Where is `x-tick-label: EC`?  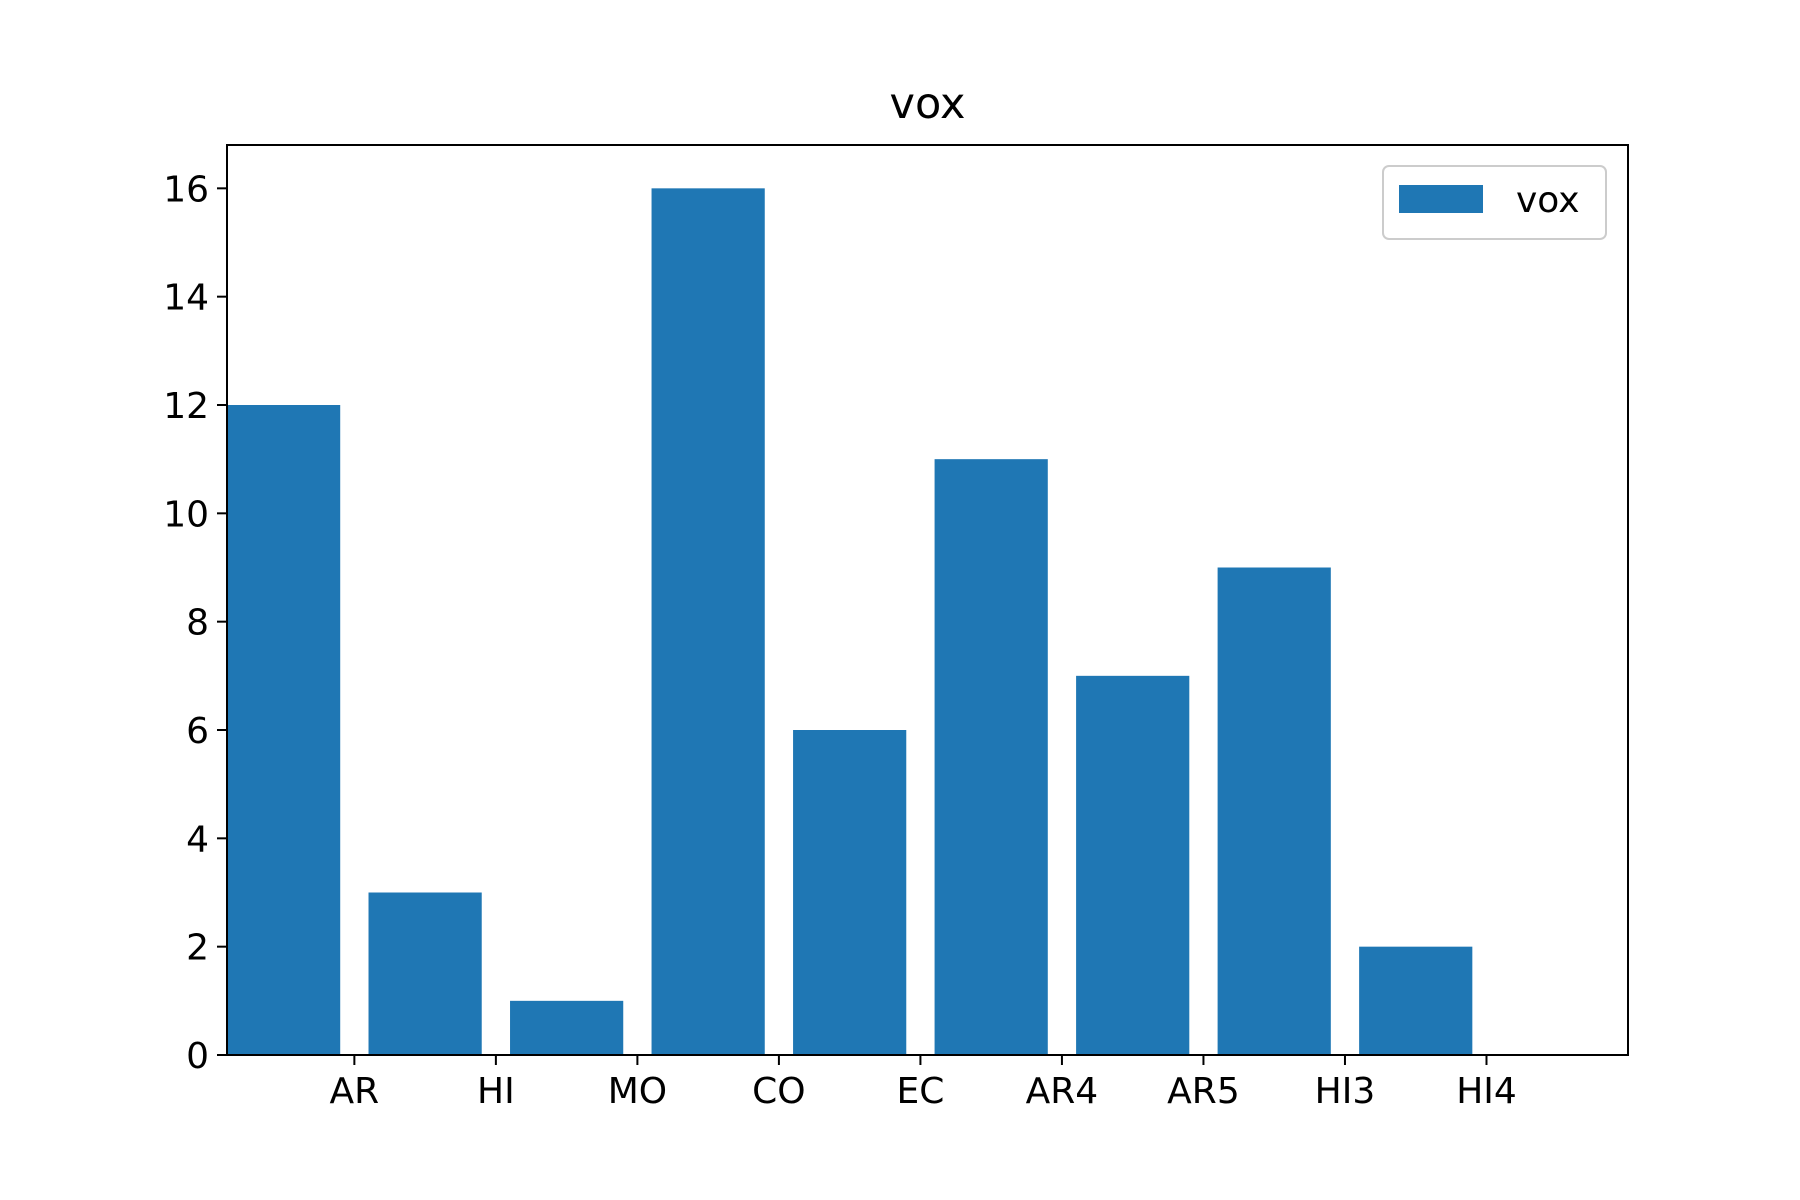
x-tick-label: EC is located at coordinates (920, 1091).